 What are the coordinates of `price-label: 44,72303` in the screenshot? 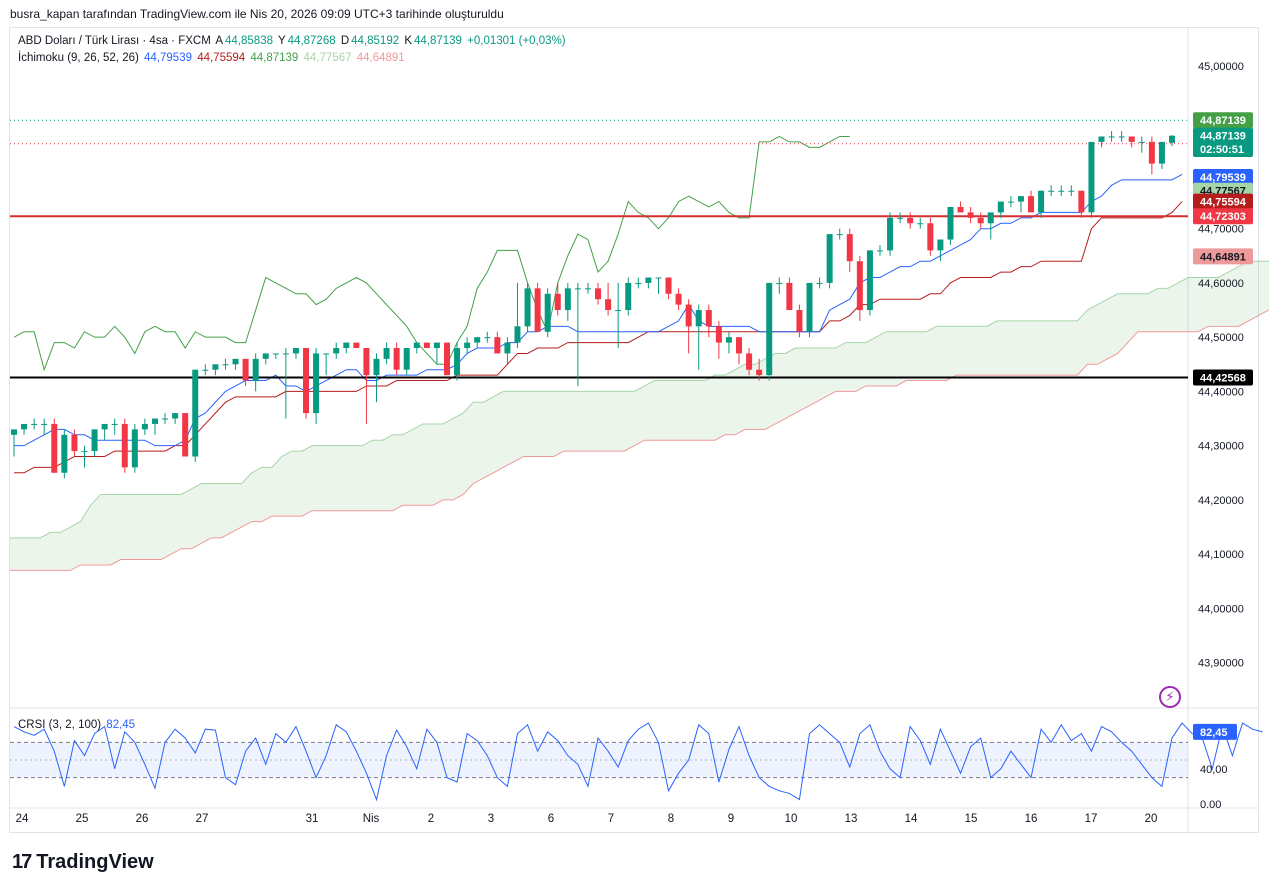 It's located at (1223, 216).